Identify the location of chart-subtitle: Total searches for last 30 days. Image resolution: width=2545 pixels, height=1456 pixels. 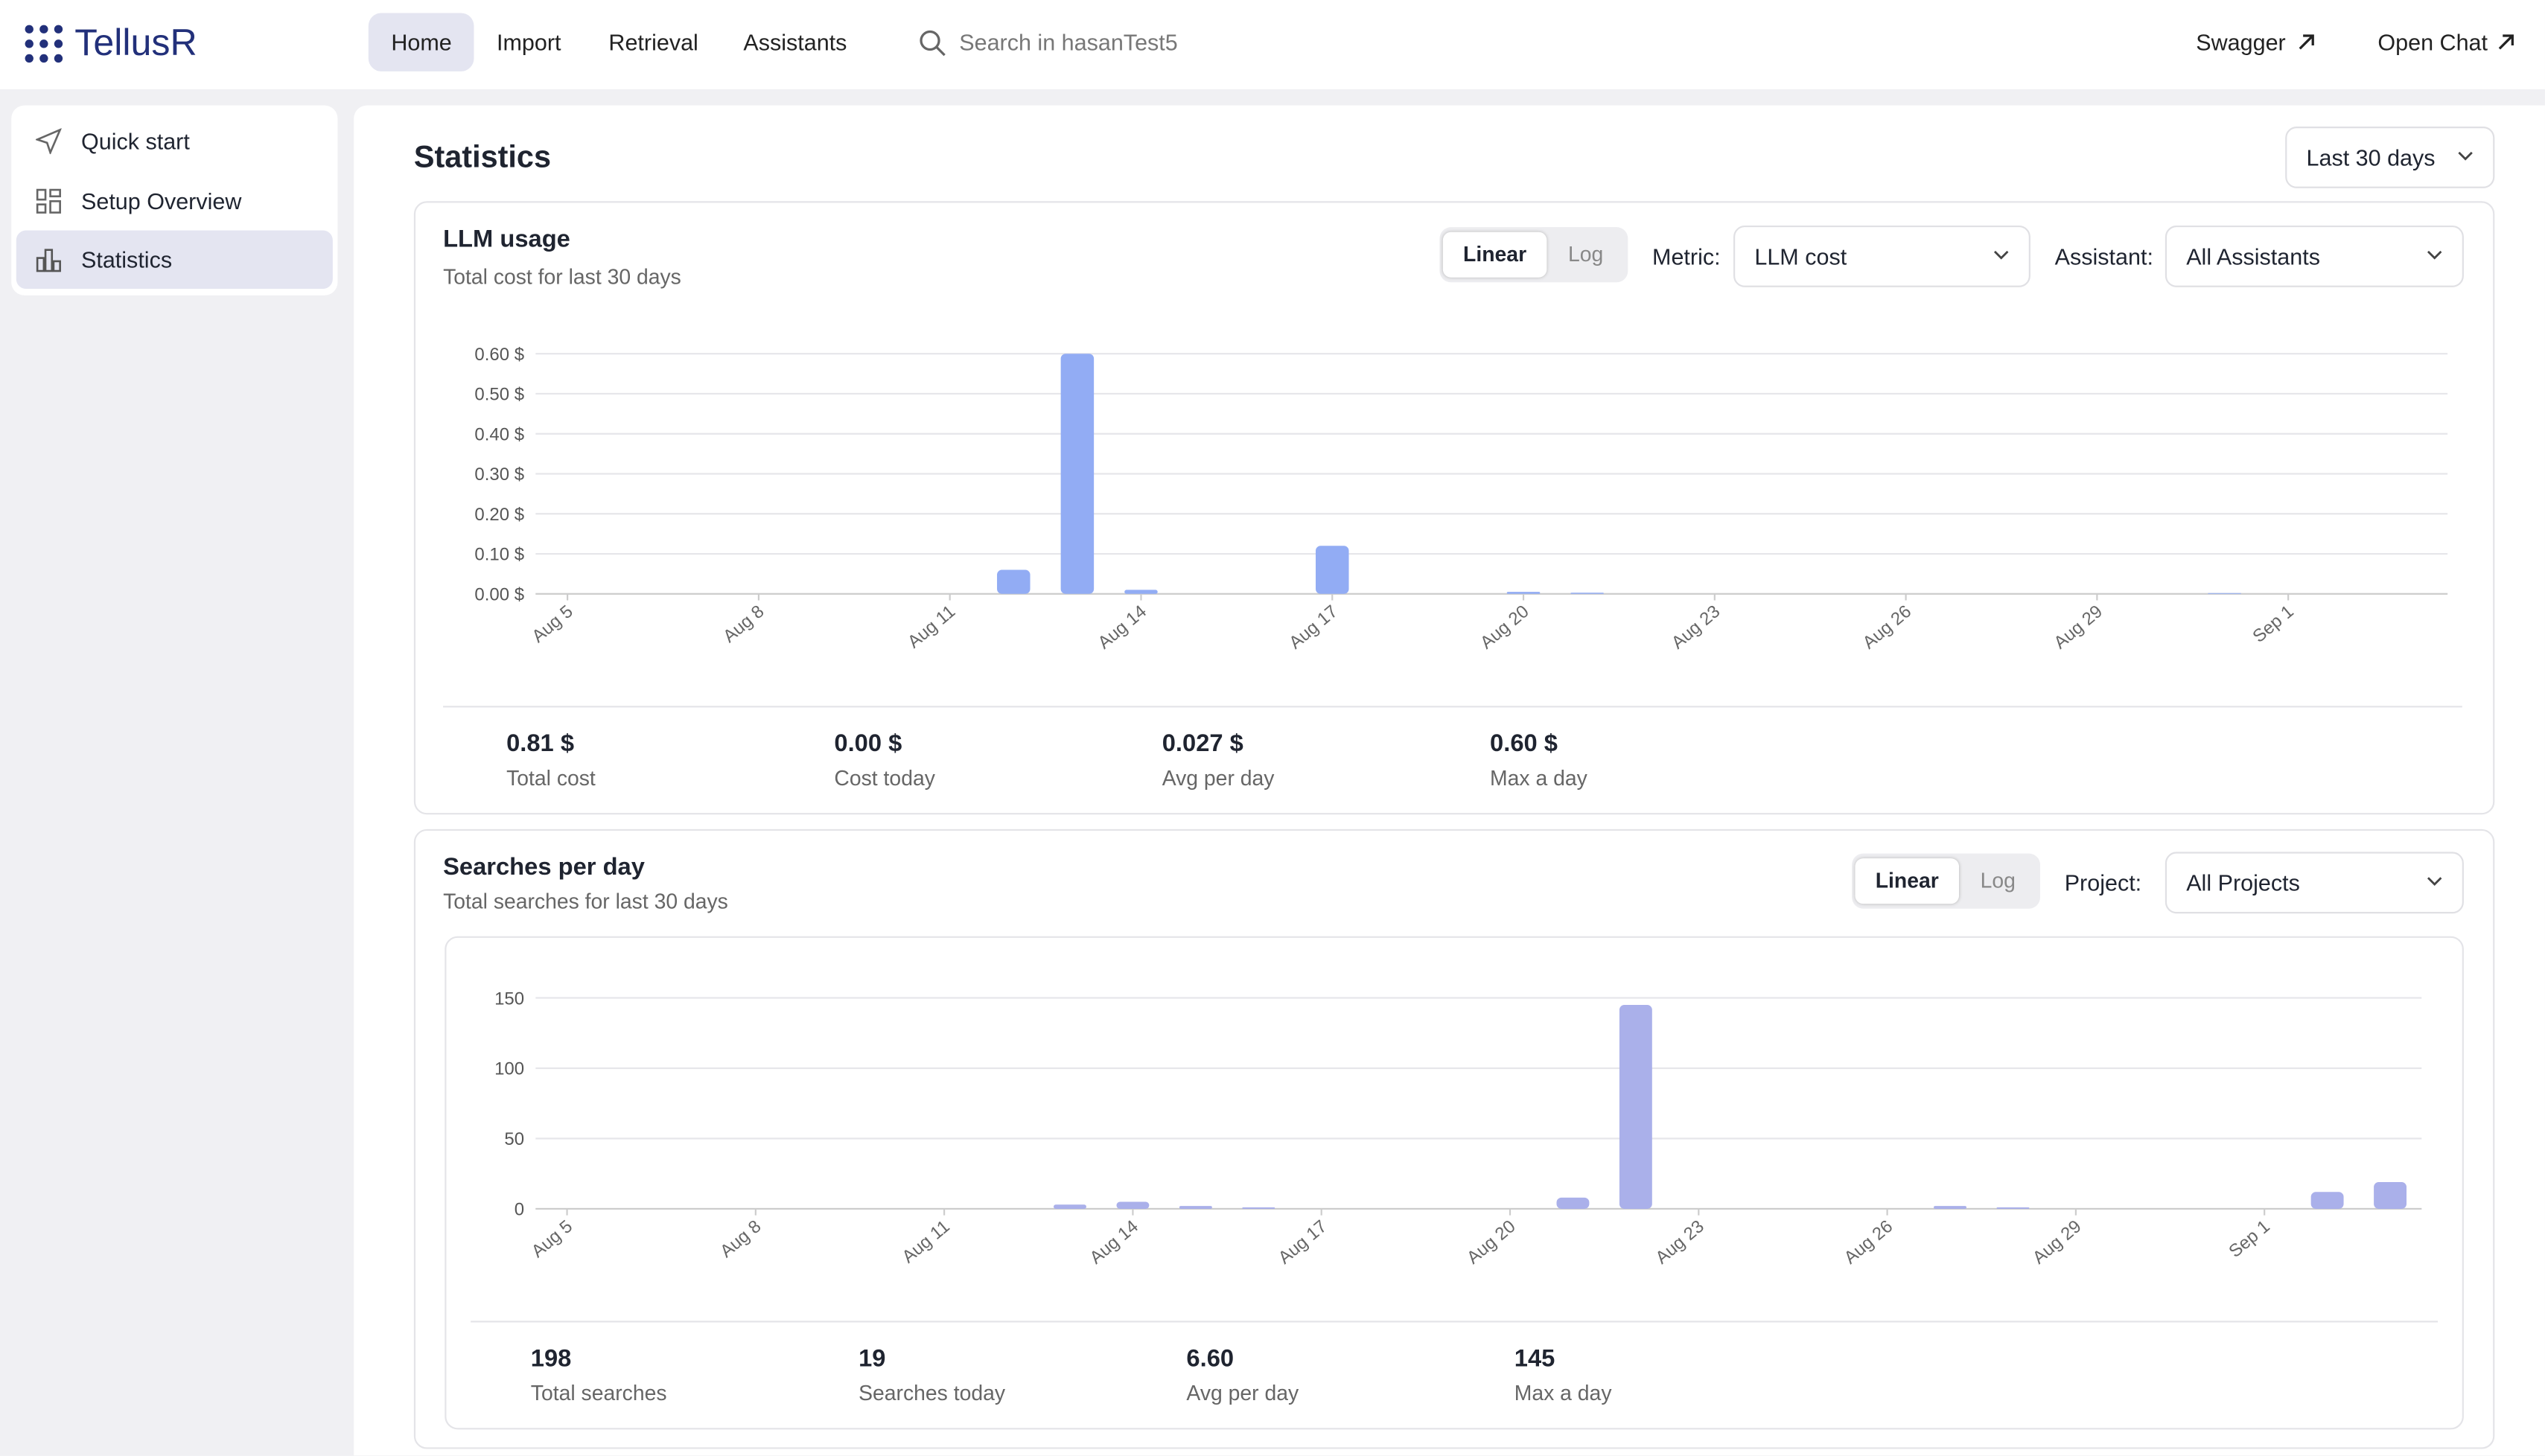
(585, 901).